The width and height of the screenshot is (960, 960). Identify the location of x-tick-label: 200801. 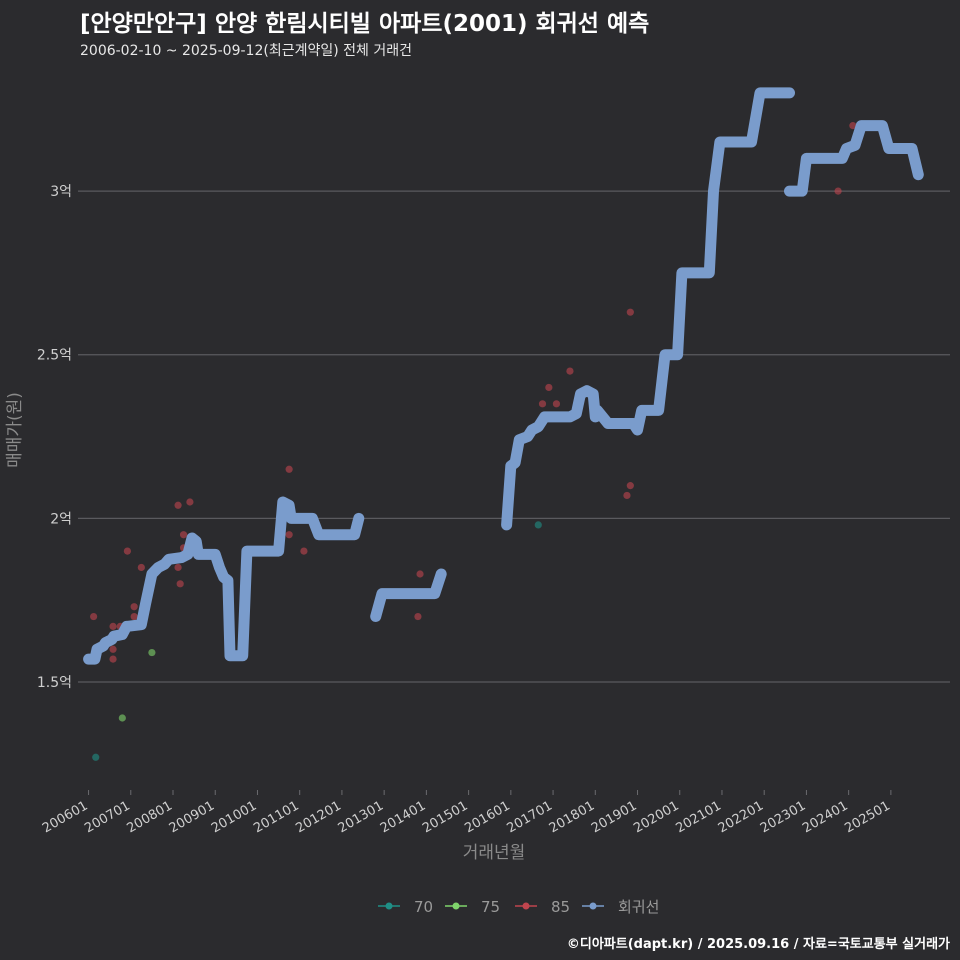
(150, 817).